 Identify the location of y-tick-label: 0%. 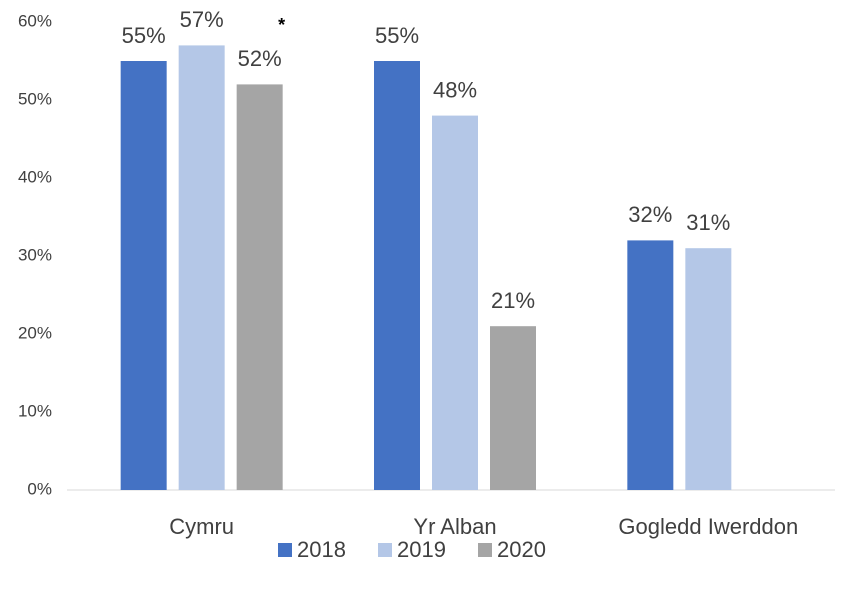
(39, 488).